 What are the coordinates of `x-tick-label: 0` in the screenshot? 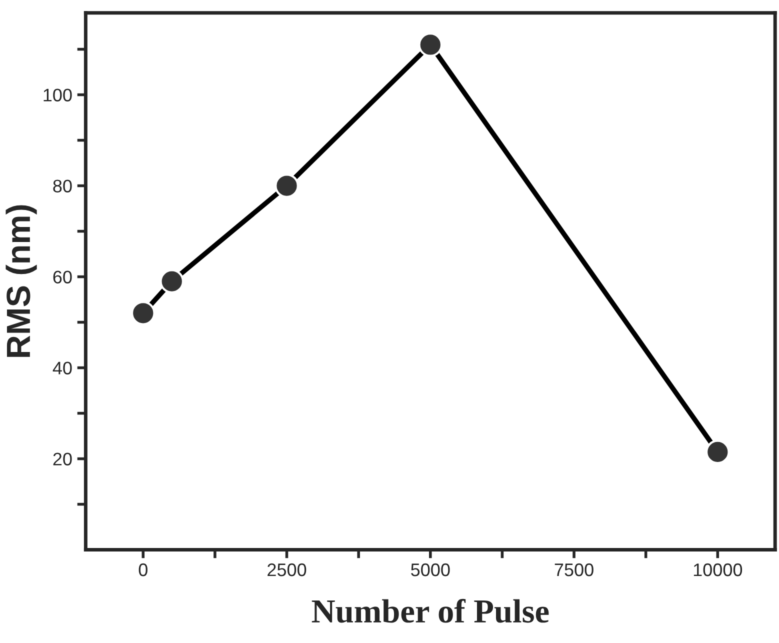 It's located at (143, 569).